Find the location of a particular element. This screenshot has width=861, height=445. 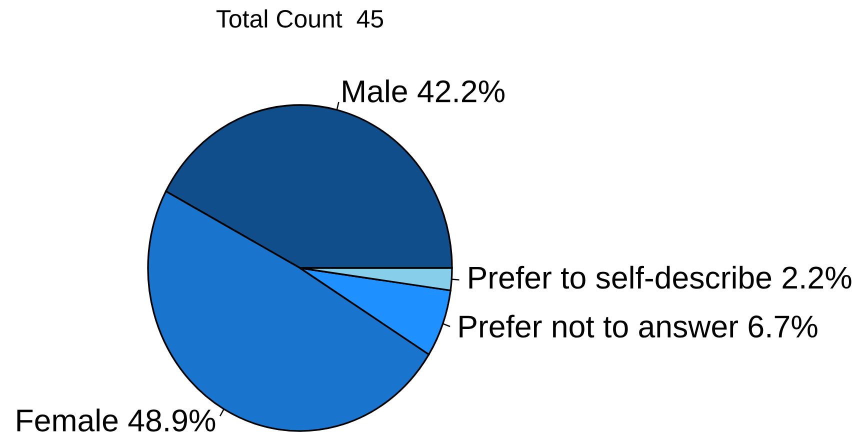

slice-label: Prefer not to answer 6.7% is located at coordinates (639, 326).